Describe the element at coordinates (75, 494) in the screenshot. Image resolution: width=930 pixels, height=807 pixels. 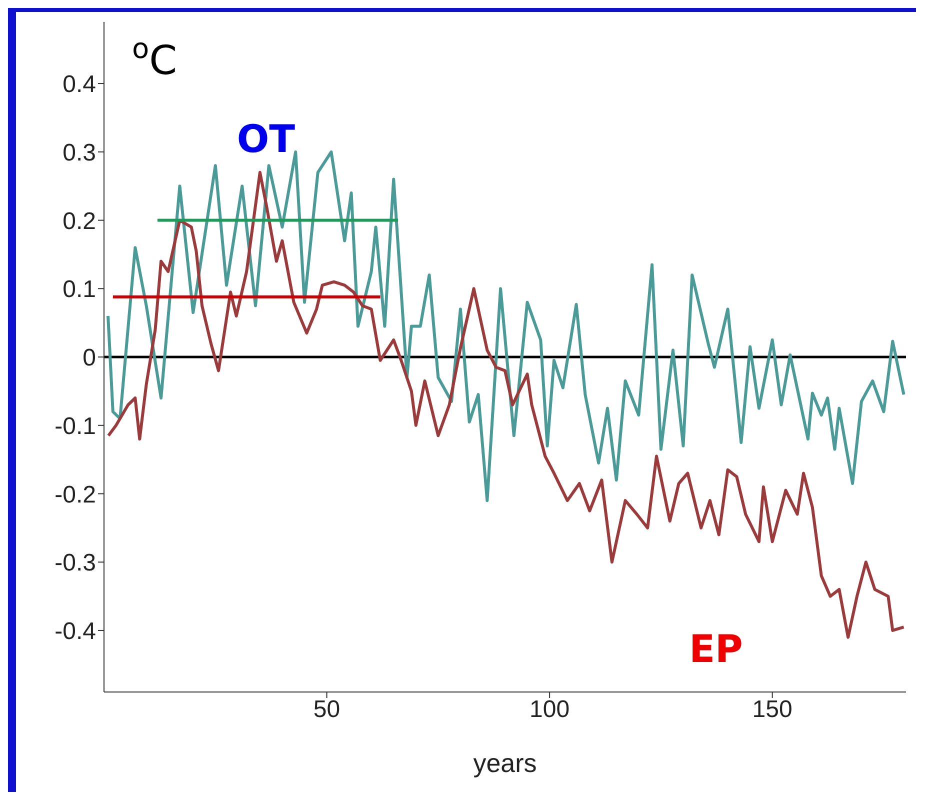
I see `y-tick-label: -0.2` at that location.